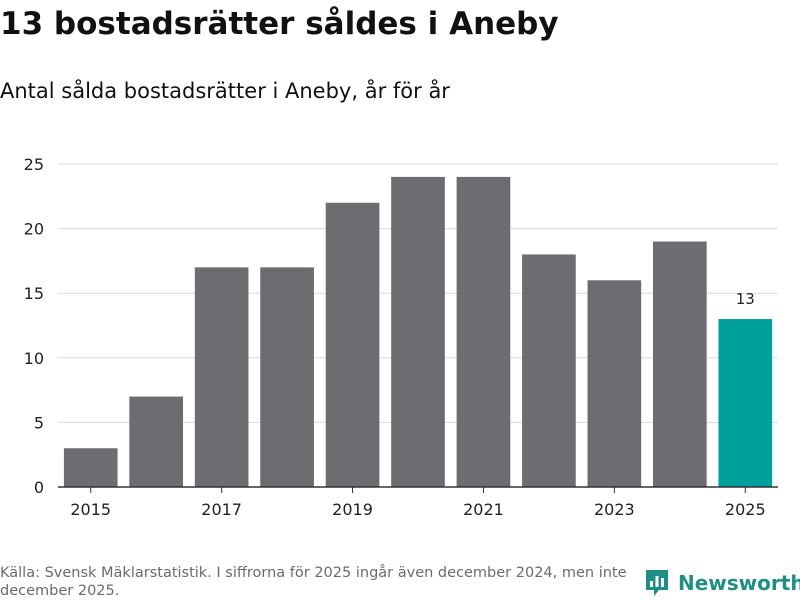 Image resolution: width=800 pixels, height=600 pixels. Describe the element at coordinates (287, 377) in the screenshot. I see `bar-2018` at that location.